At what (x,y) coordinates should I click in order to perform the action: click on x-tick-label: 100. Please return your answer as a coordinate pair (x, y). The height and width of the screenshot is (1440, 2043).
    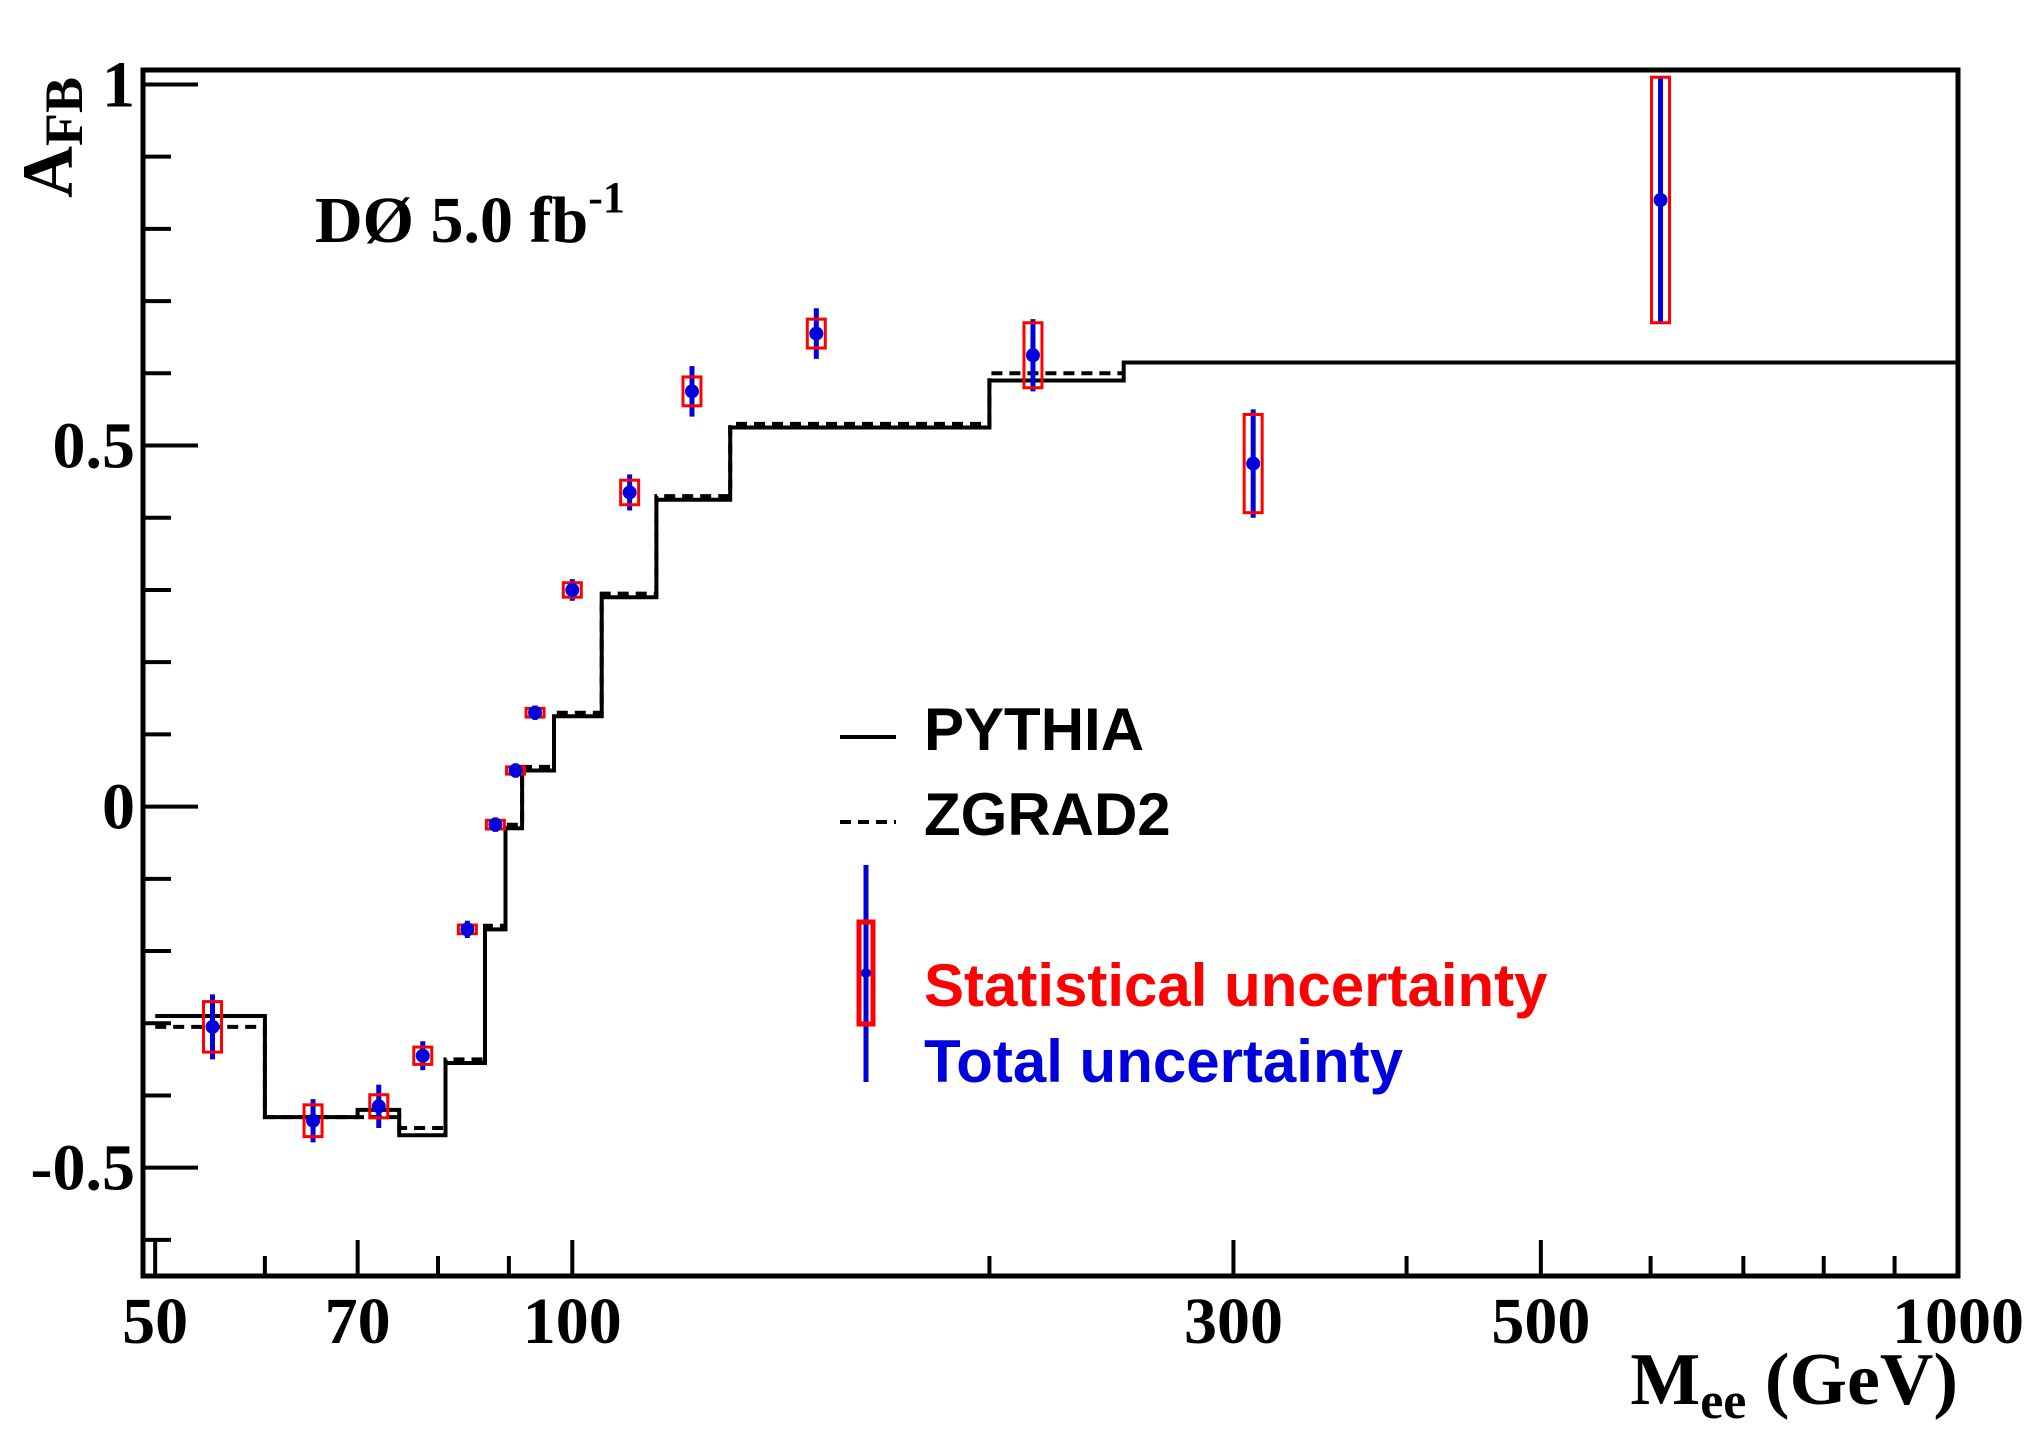
    Looking at the image, I should click on (572, 1321).